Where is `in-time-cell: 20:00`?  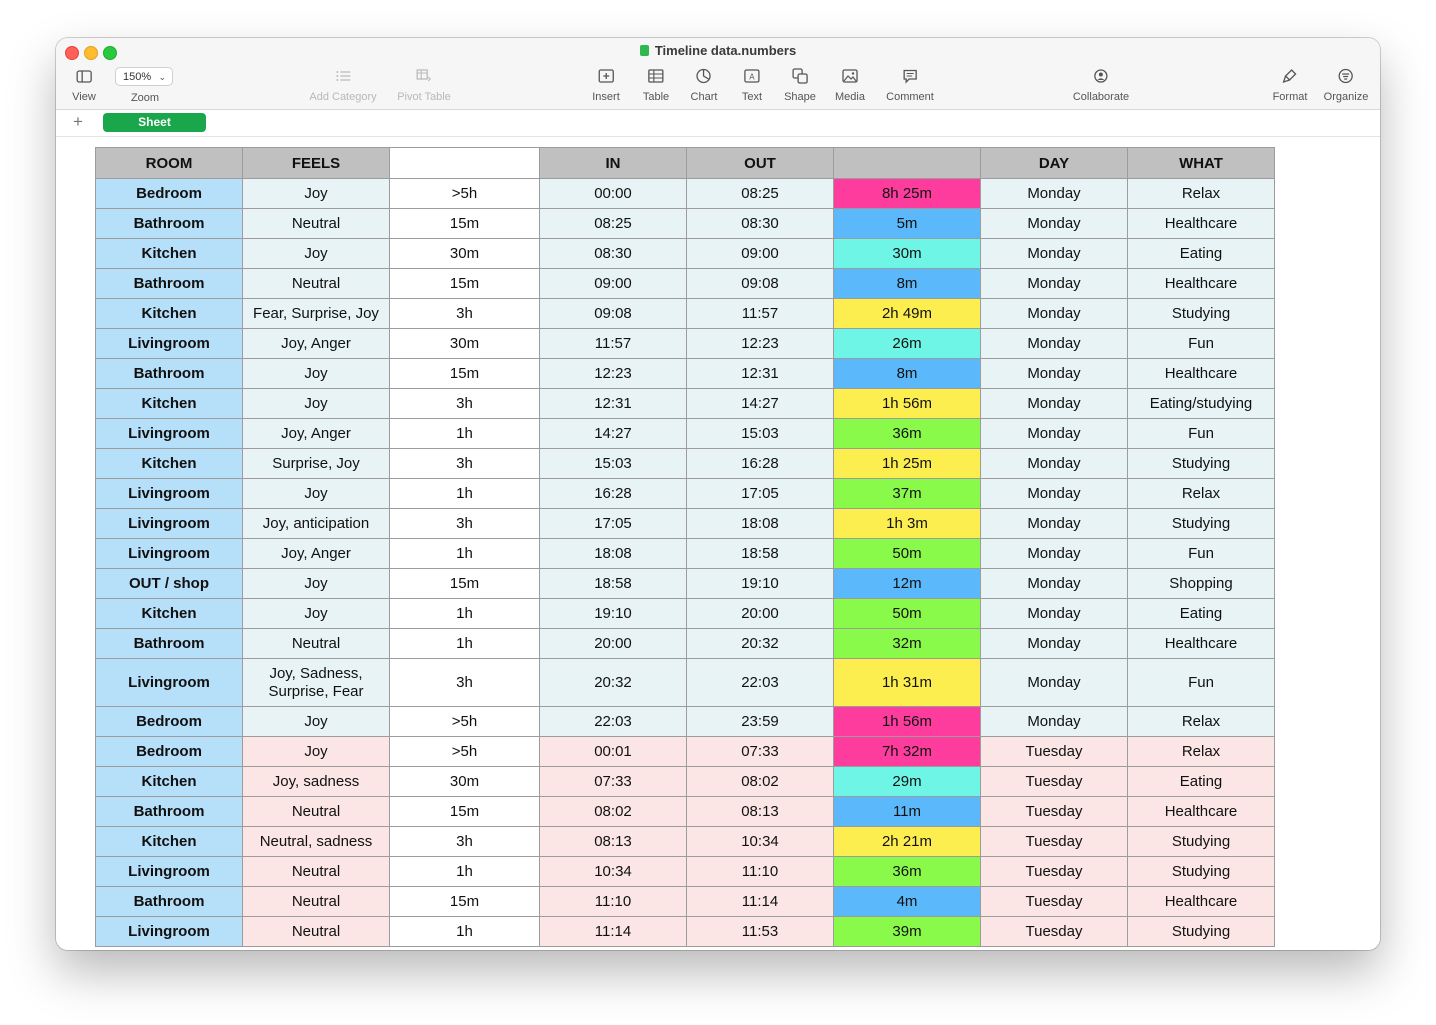 in-time-cell: 20:00 is located at coordinates (613, 643).